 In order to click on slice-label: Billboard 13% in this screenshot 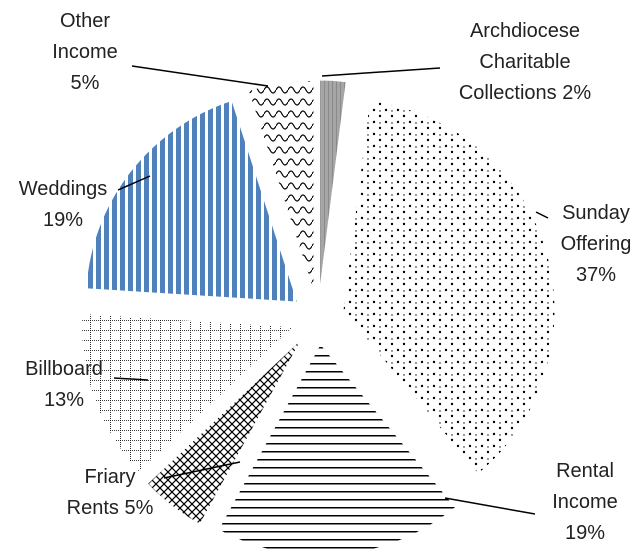, I will do `click(64, 385)`.